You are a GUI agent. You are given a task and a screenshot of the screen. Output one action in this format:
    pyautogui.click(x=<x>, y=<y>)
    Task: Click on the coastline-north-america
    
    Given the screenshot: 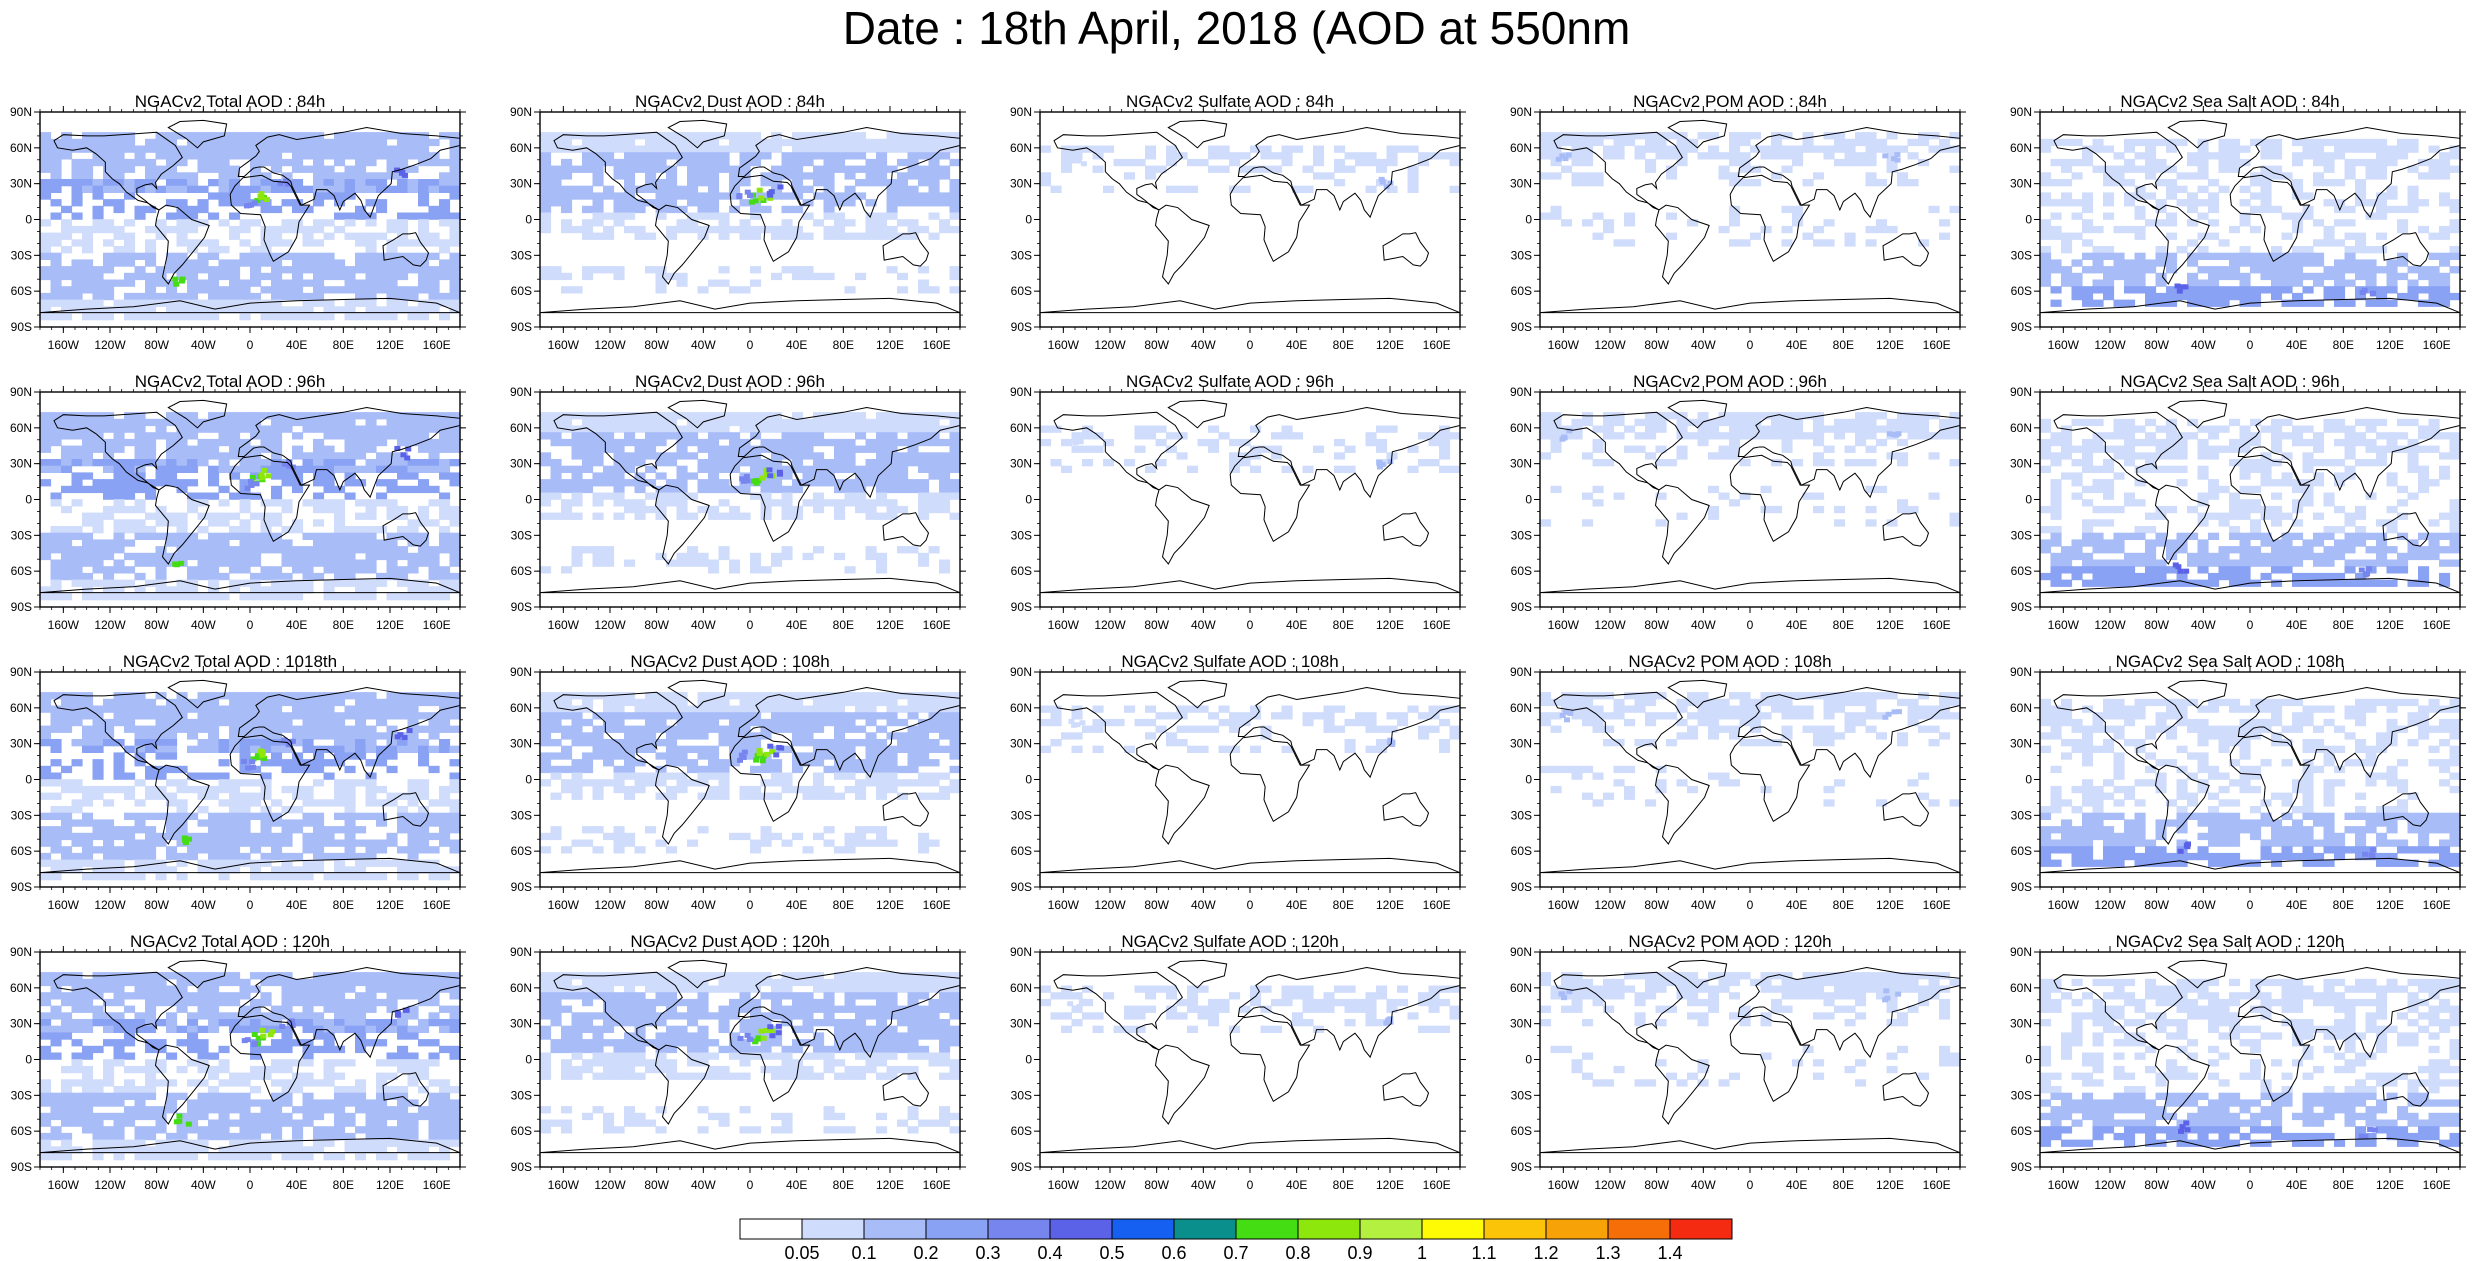 What is the action you would take?
    pyautogui.click(x=118, y=171)
    